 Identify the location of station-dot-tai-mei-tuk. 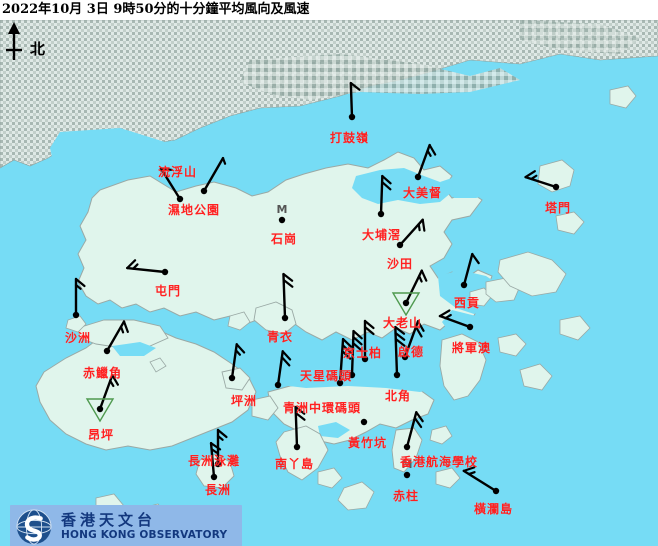
(418, 177).